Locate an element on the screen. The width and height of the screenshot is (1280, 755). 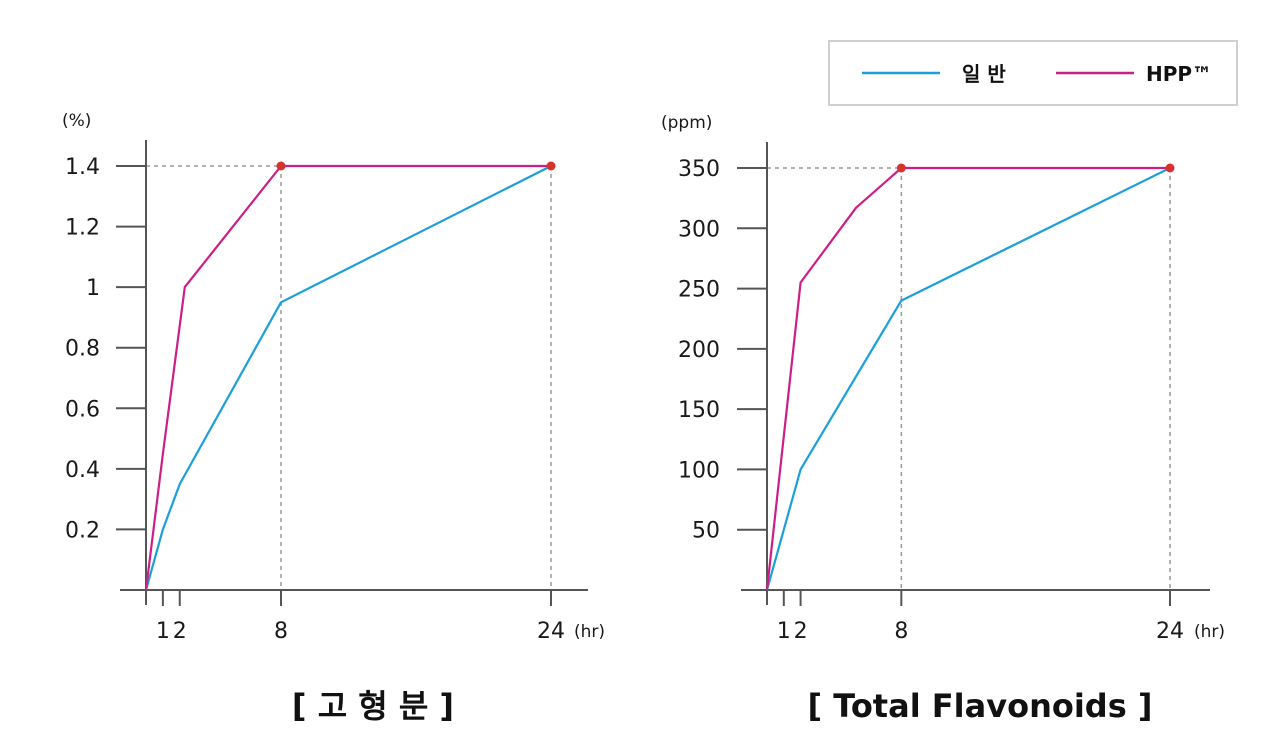
y-tick-label: 200 is located at coordinates (699, 350).